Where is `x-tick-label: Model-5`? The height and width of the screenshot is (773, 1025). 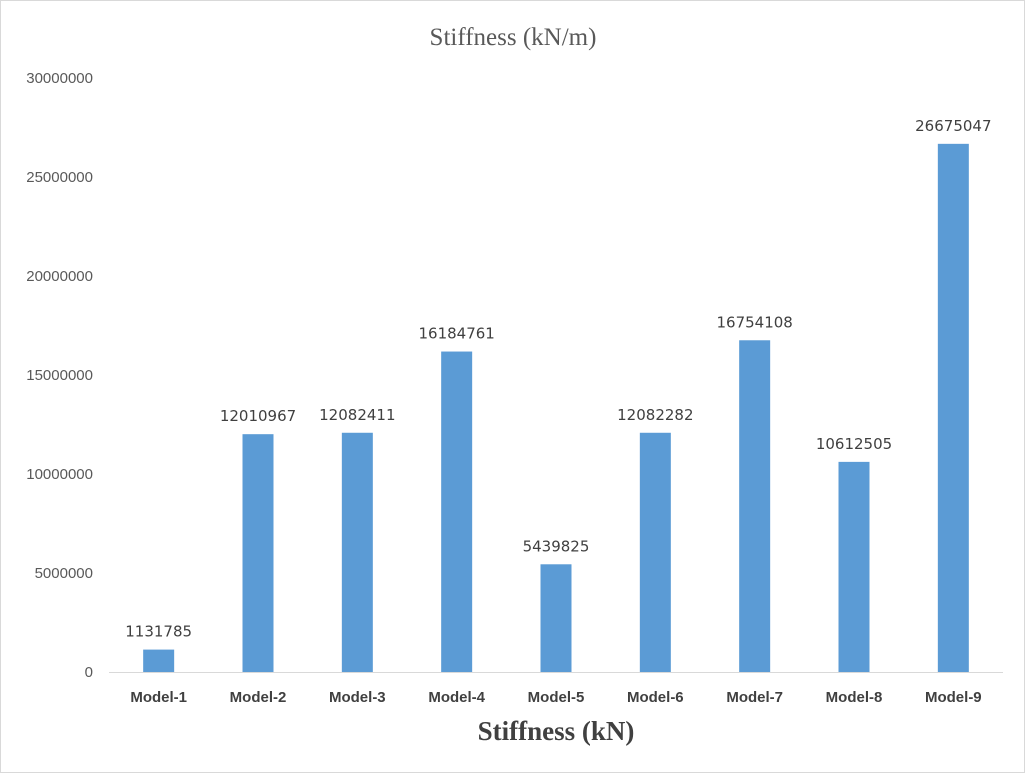 x-tick-label: Model-5 is located at coordinates (556, 697).